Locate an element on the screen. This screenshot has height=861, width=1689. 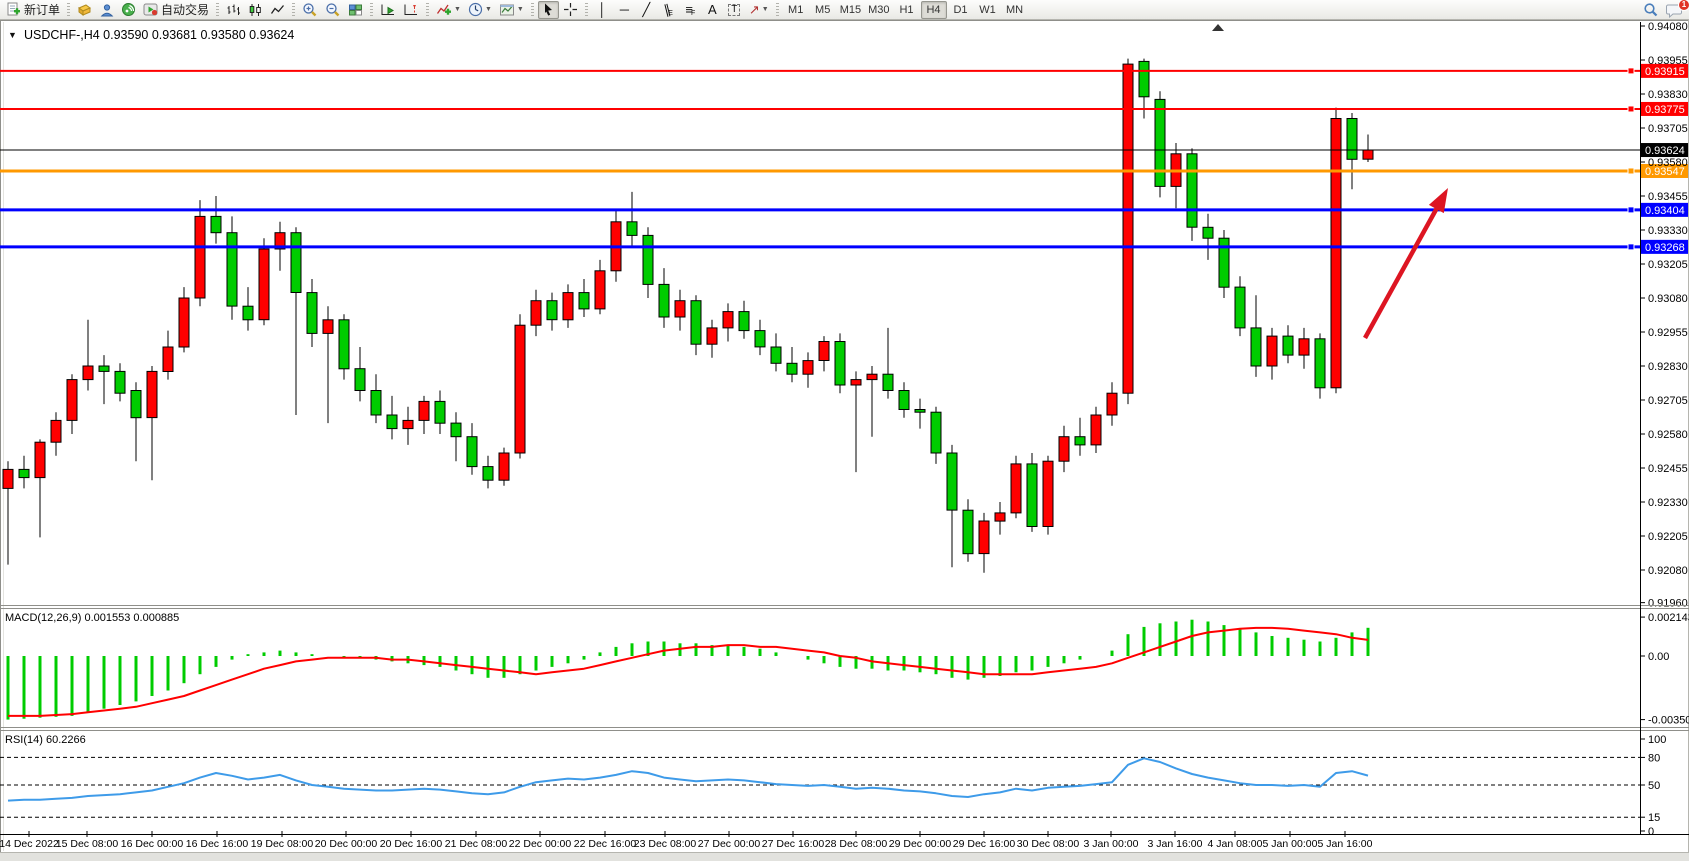
trendline-icon: ╱ is located at coordinates (646, 9).